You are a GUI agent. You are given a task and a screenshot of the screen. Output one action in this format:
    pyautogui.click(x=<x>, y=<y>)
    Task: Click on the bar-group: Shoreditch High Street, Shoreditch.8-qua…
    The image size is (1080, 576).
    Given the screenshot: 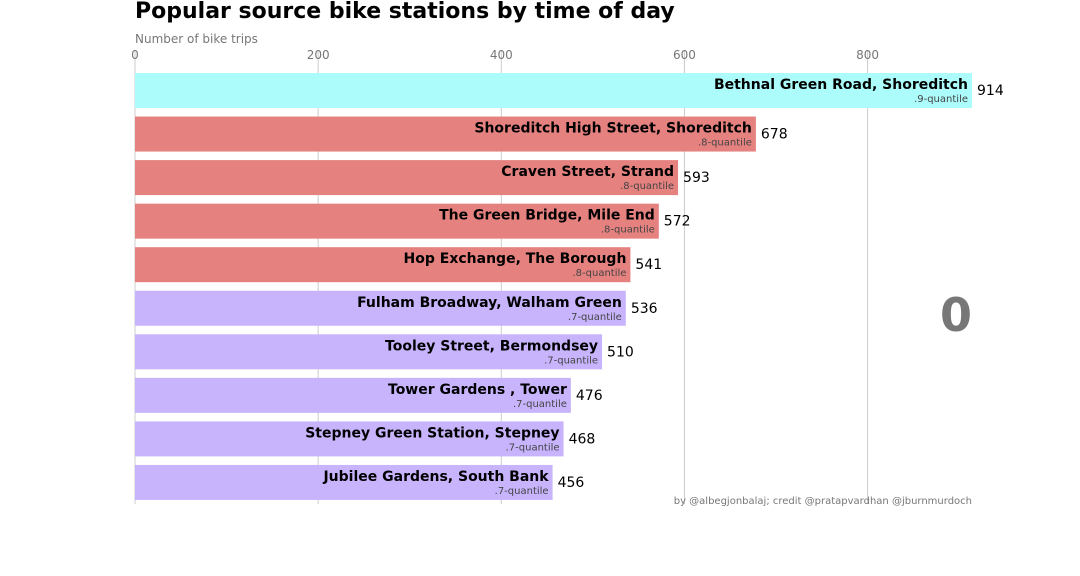 What is the action you would take?
    pyautogui.click(x=461, y=134)
    